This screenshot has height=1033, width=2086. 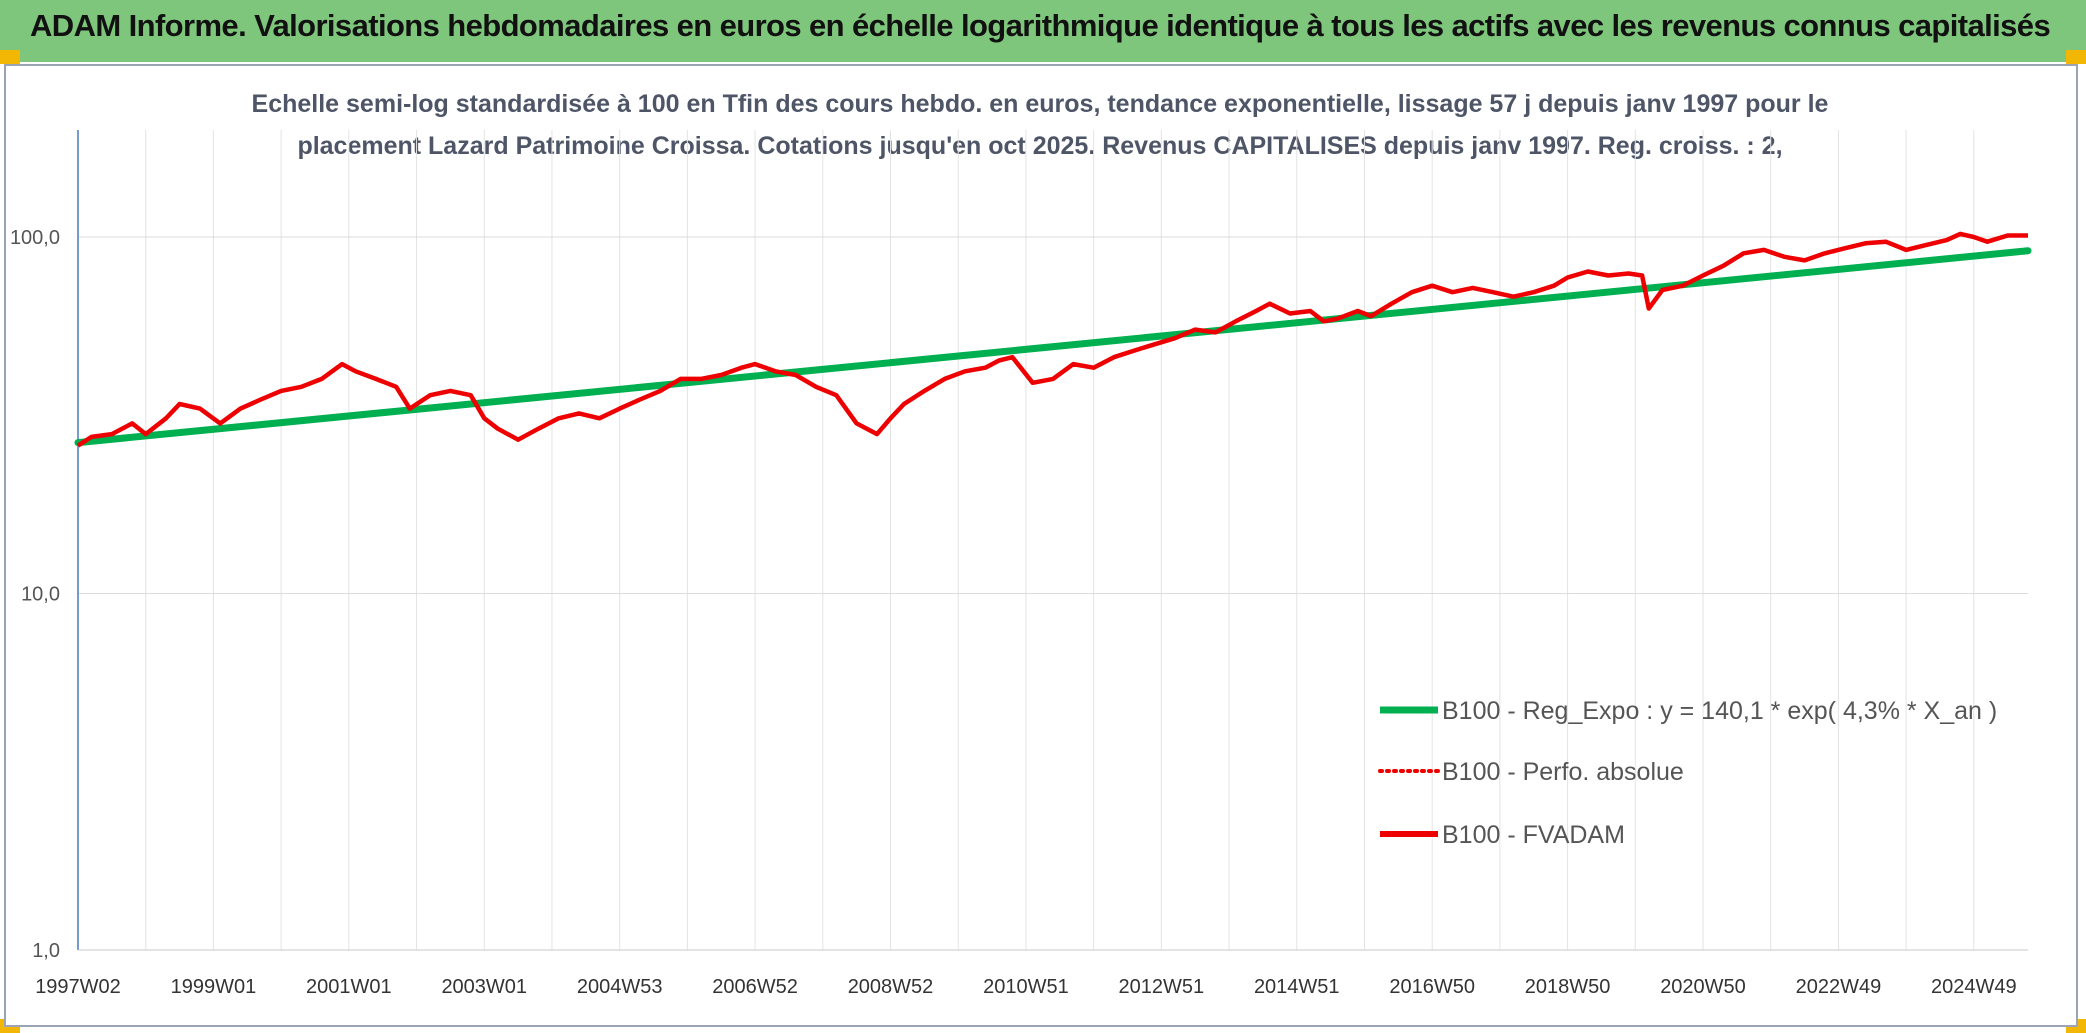 I want to click on x-tick-label: 2001W01, so click(x=349, y=987).